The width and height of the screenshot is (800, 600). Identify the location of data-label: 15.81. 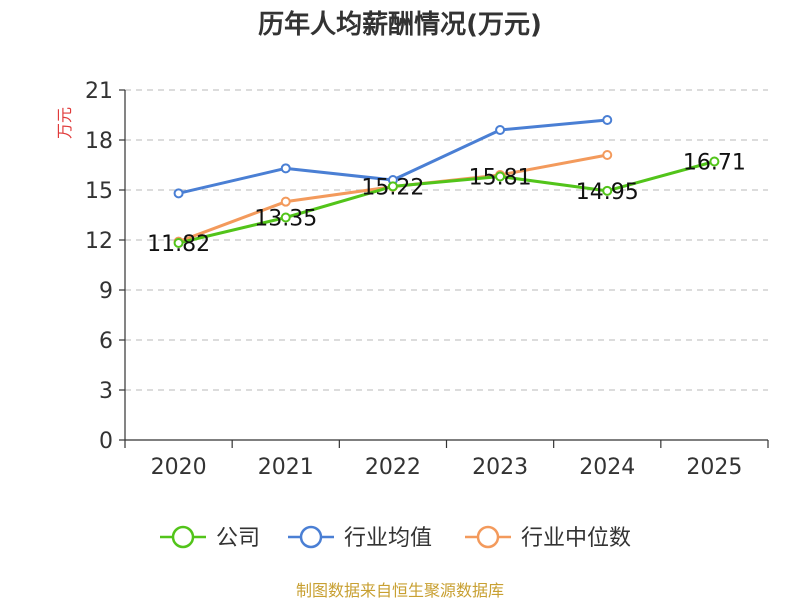
(500, 178).